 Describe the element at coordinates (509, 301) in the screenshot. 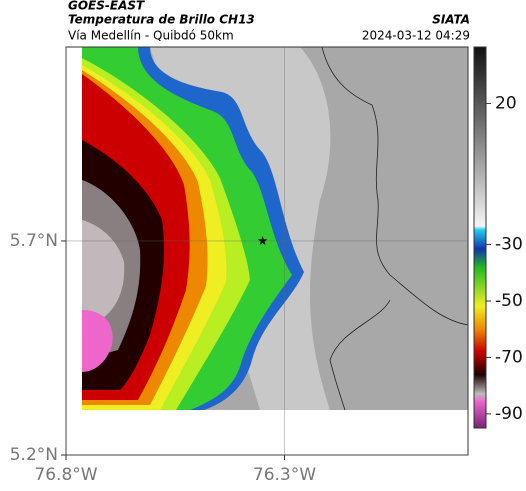

I see `colorbar-tick-label: -50` at that location.